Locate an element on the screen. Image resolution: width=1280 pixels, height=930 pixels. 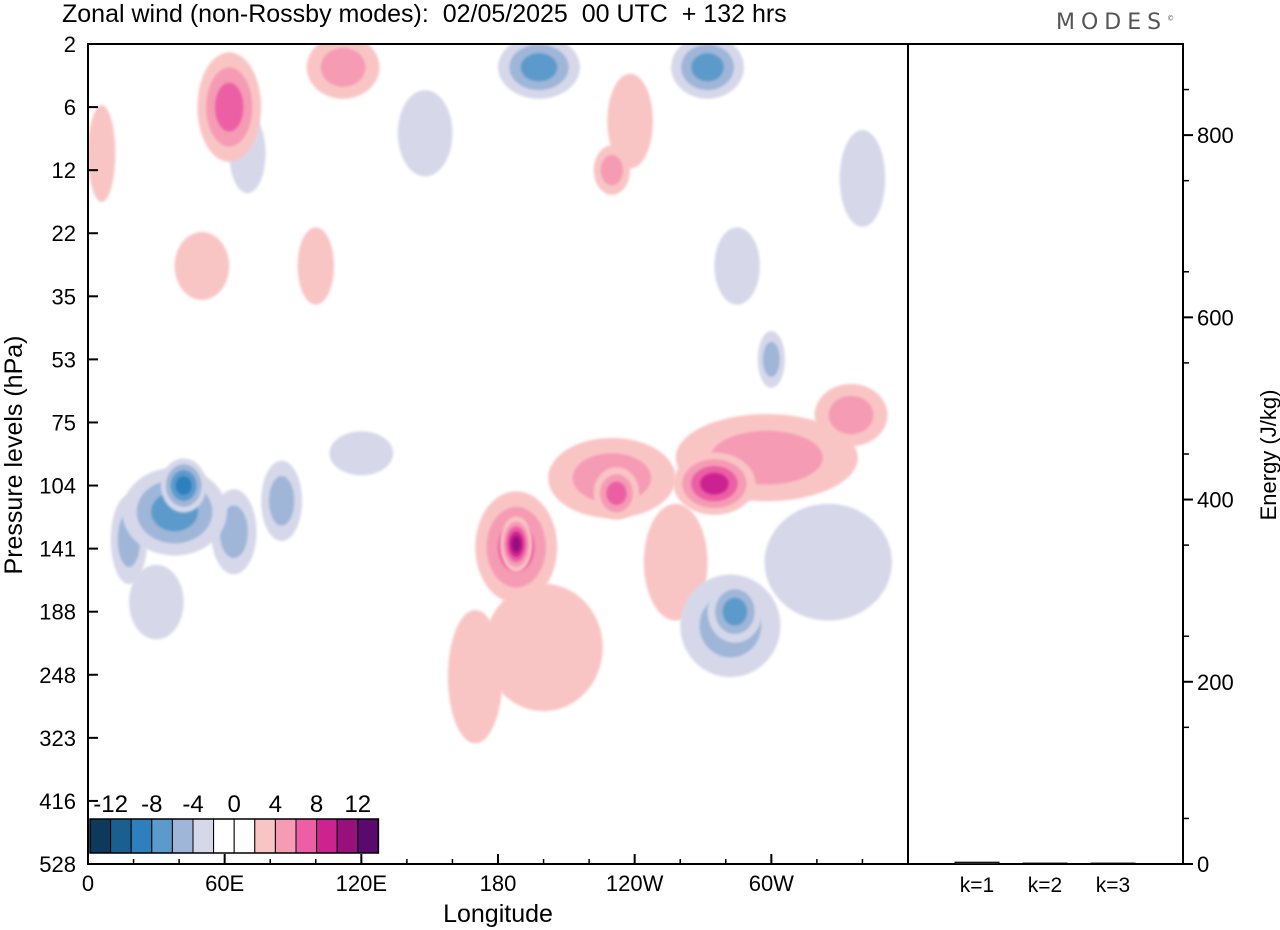
energy-tick-label: 400 is located at coordinates (1215, 500).